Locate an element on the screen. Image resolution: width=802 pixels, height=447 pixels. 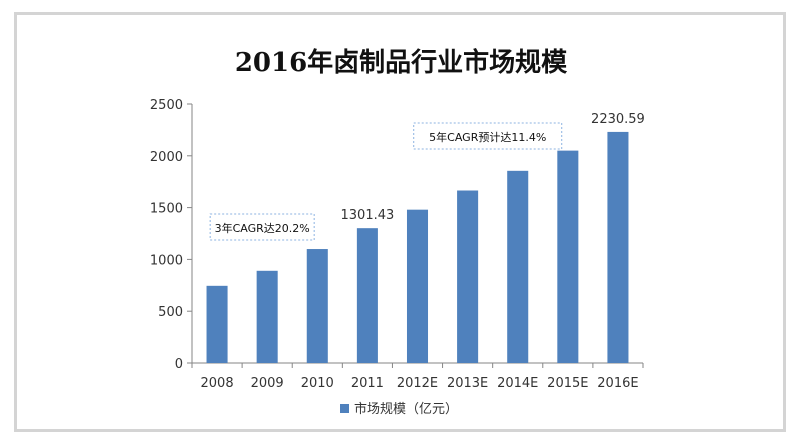
y-tick-label: 2500 is located at coordinates (166, 105).